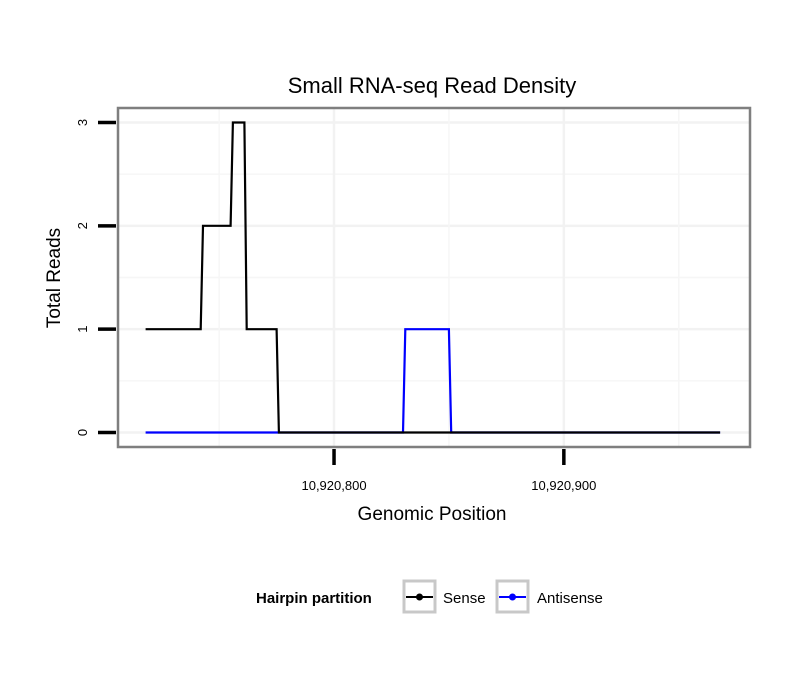 The height and width of the screenshot is (690, 810). Describe the element at coordinates (333, 485) in the screenshot. I see `x-tick-label: 10,920,800` at that location.